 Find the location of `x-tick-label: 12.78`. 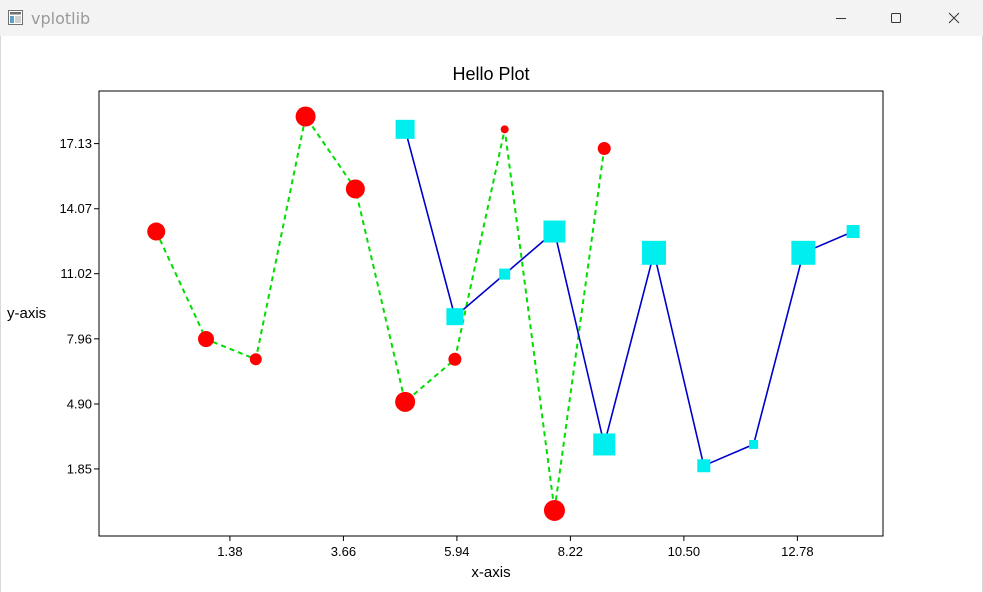

x-tick-label: 12.78 is located at coordinates (797, 551).